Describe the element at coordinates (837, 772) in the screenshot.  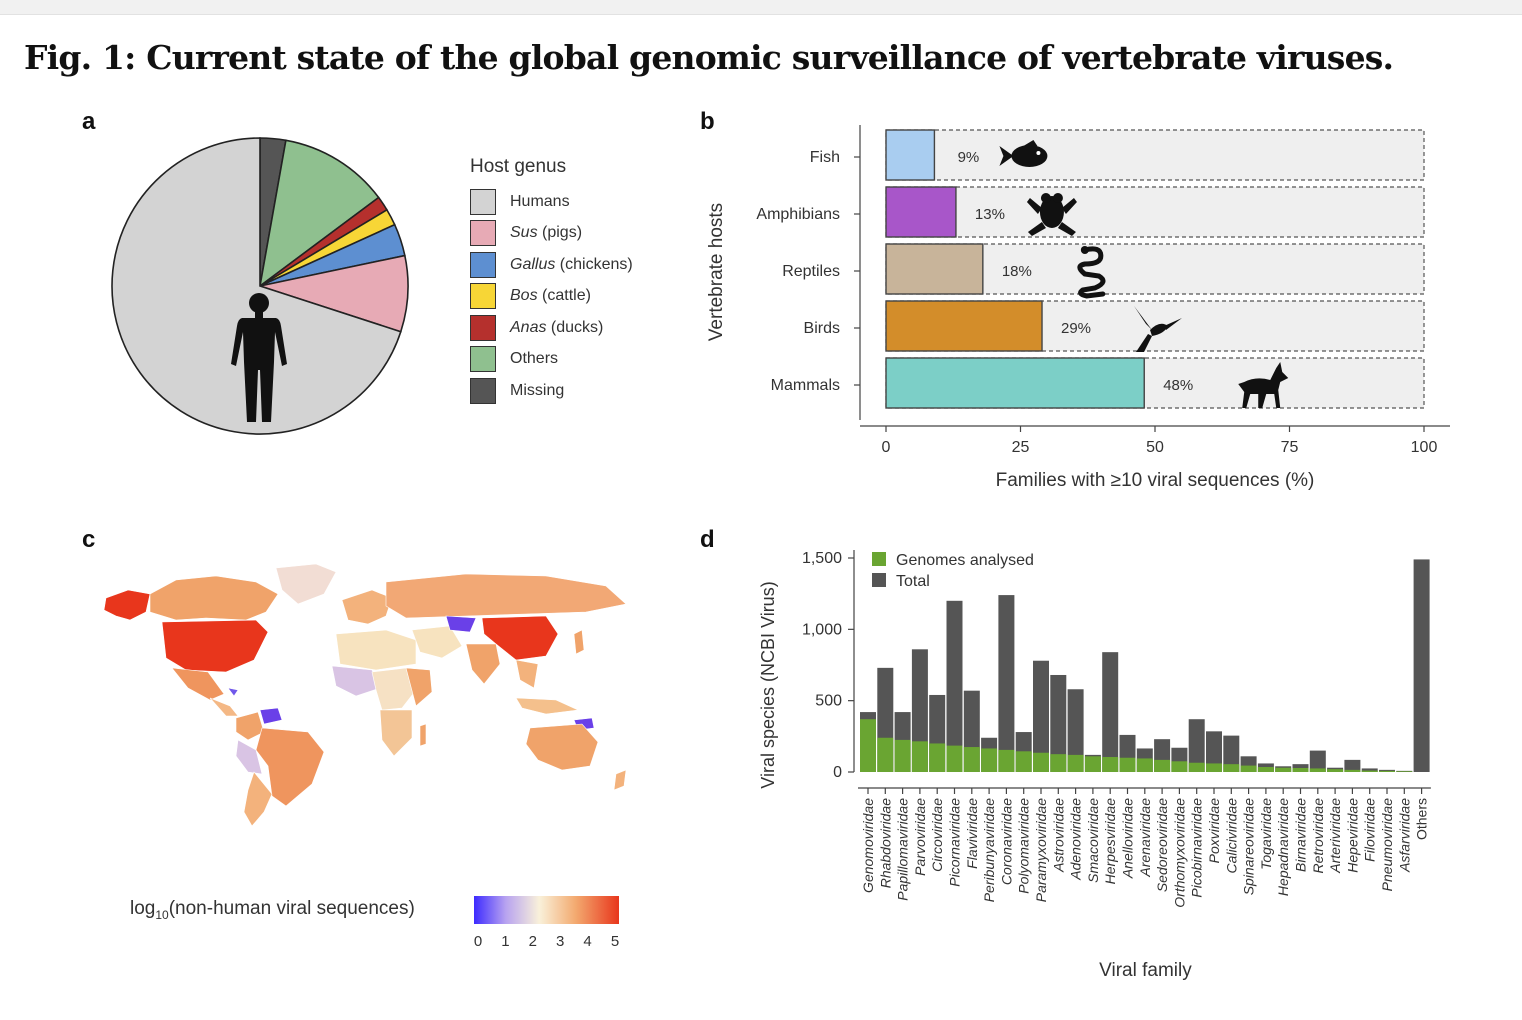
I see `y-tick-label-0: 0` at that location.